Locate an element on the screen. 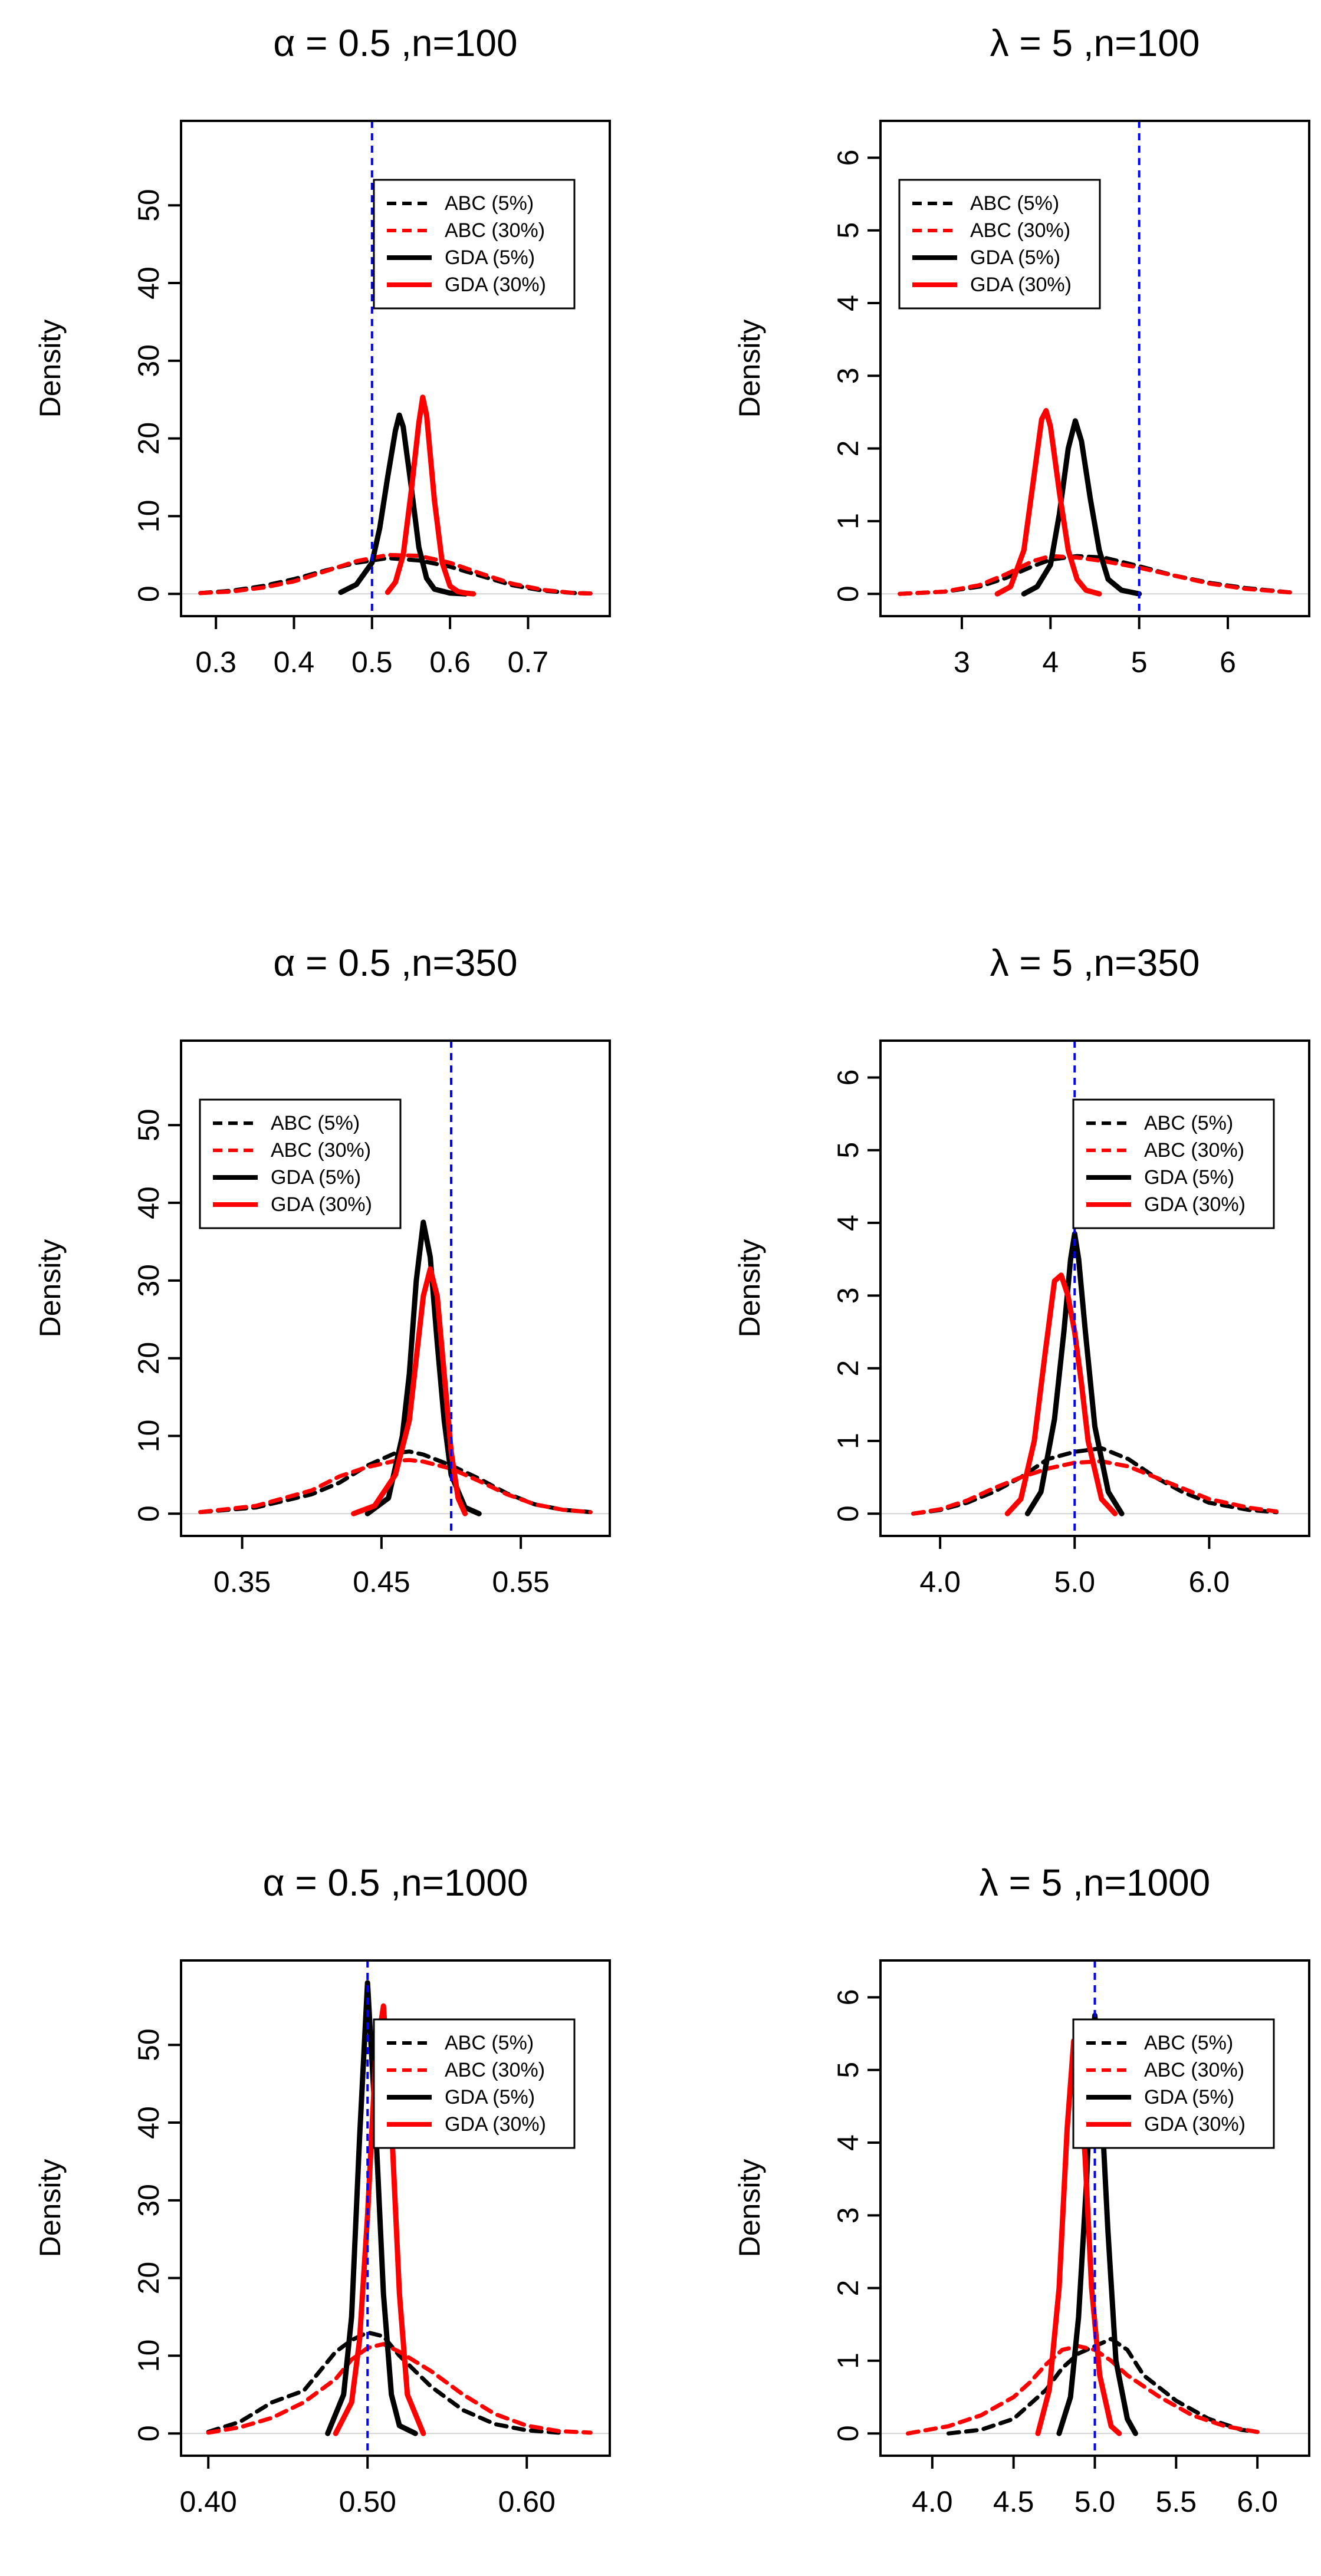  panel-title: α = 0.5 ,n=350 is located at coordinates (395, 963).